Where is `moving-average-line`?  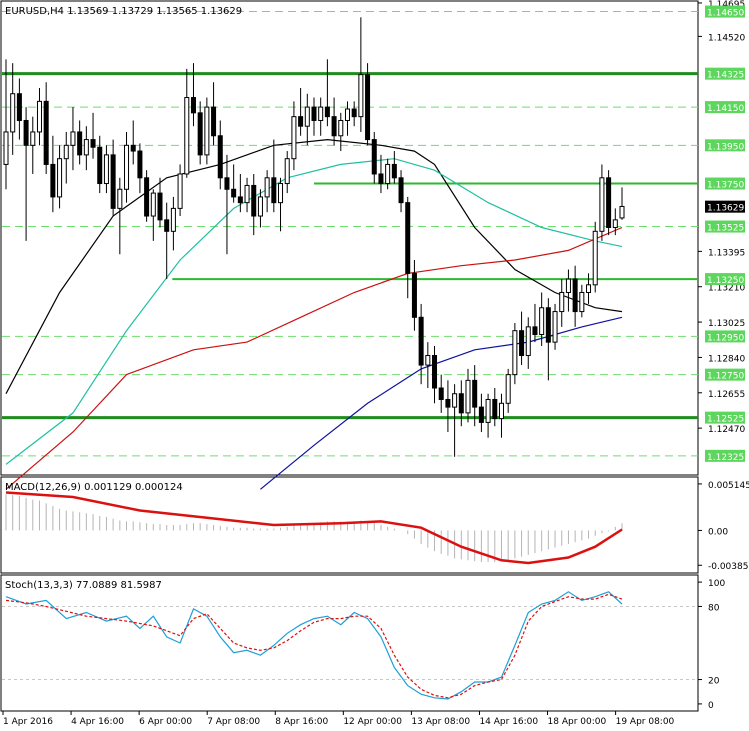
moving-average-line is located at coordinates (441, 403).